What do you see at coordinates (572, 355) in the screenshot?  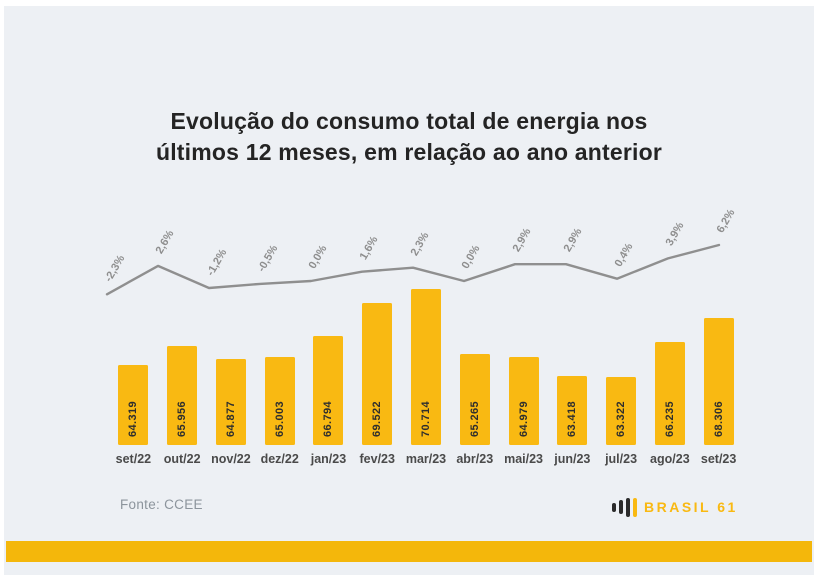 I see `chart-column: 63.418 jun/23` at bounding box center [572, 355].